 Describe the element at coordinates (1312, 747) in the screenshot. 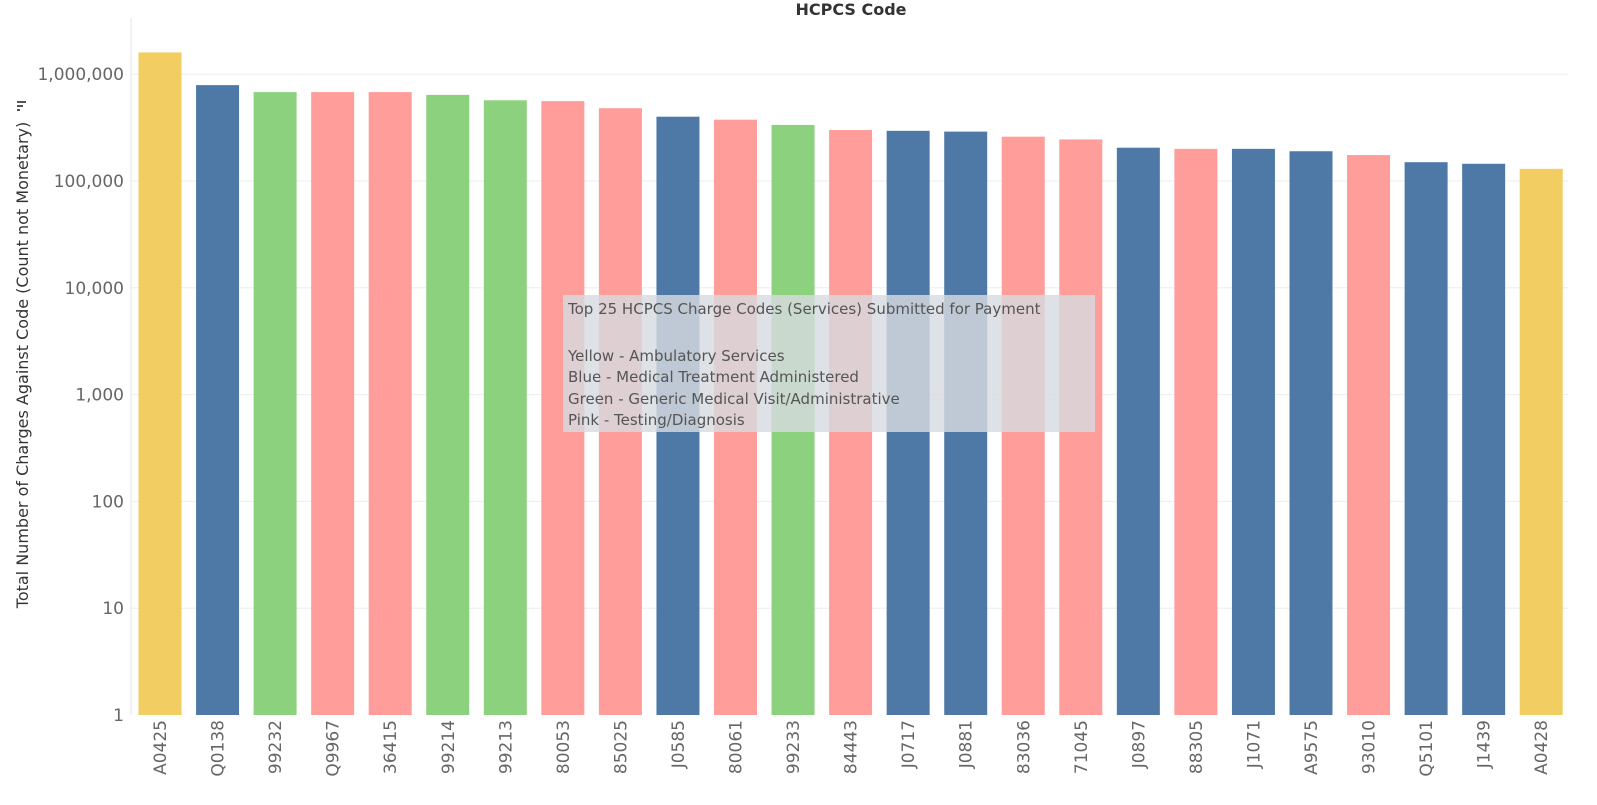

I see `x-tick-label: A9575` at that location.